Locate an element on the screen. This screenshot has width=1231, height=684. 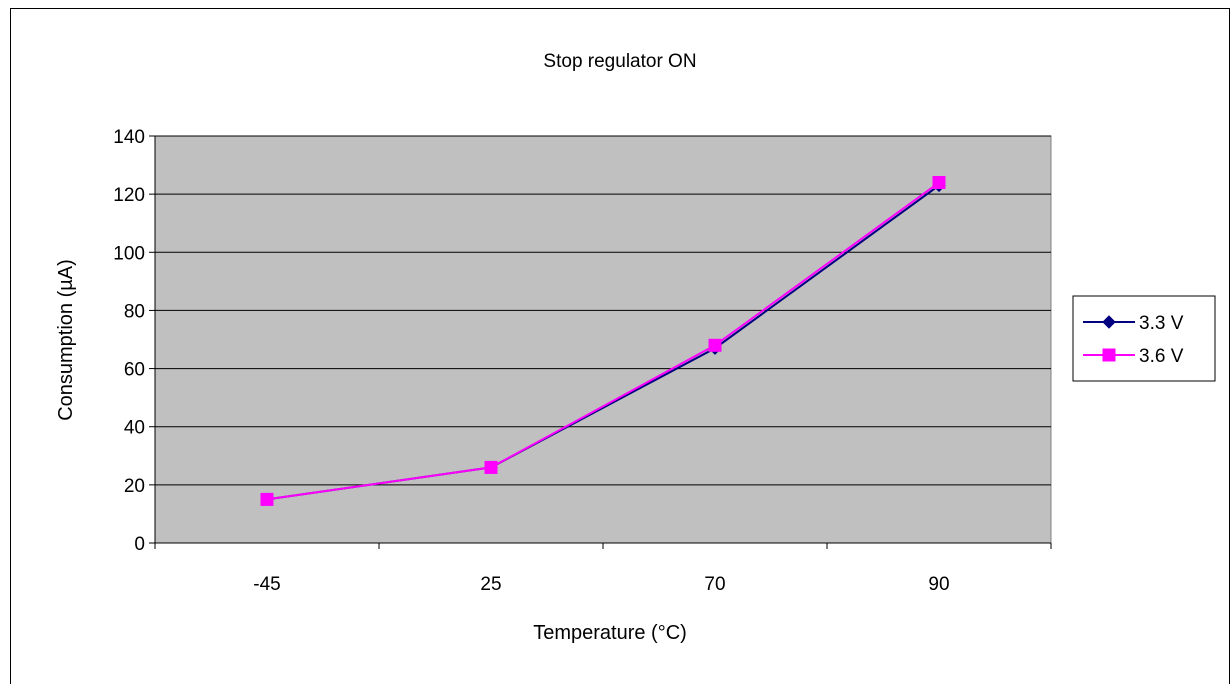
legend-label: 3.3 V is located at coordinates (1161, 323).